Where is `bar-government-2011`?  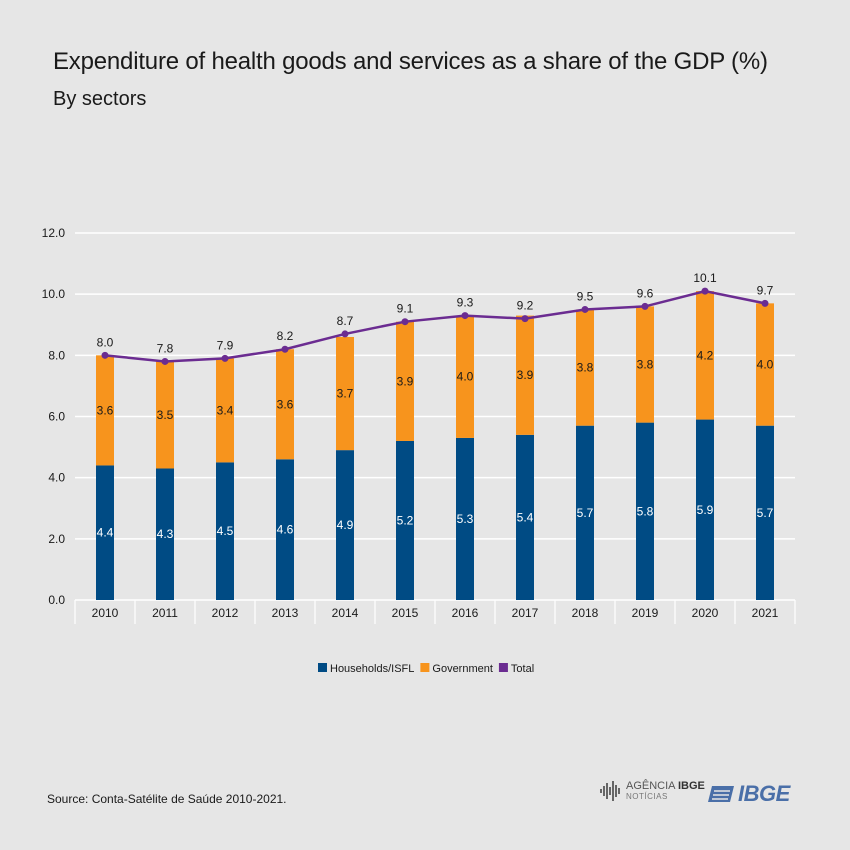 bar-government-2011 is located at coordinates (165, 415).